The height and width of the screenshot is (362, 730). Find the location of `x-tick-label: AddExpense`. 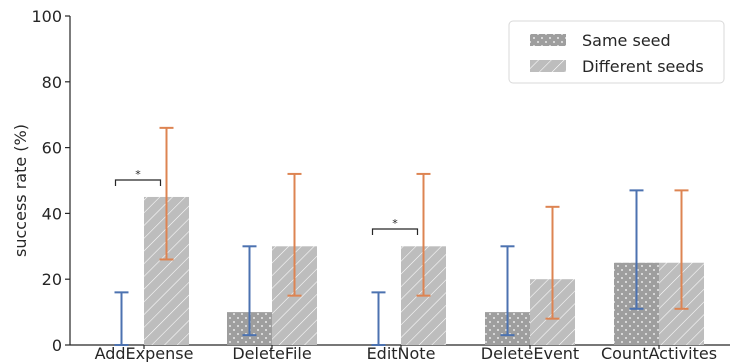

x-tick-label: AddExpense is located at coordinates (144, 353).